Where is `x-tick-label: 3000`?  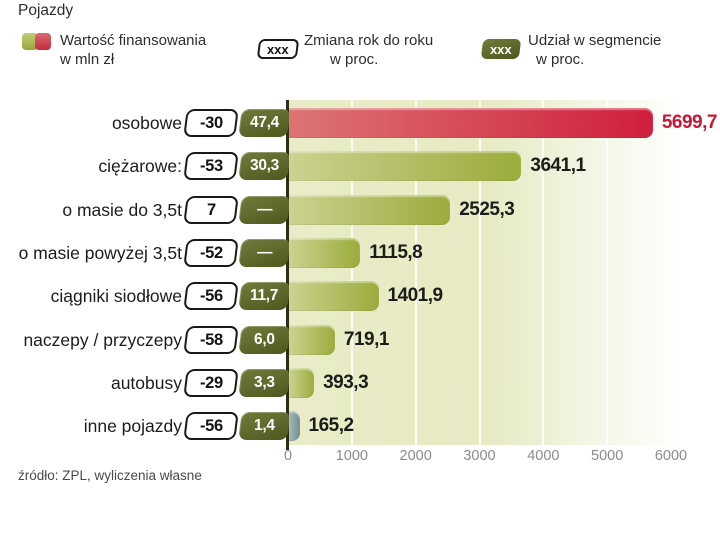 x-tick-label: 3000 is located at coordinates (479, 456).